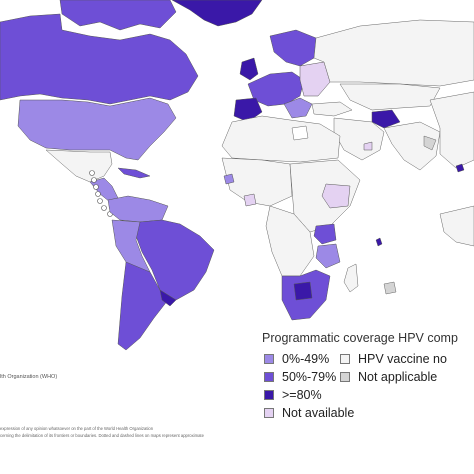  I want to click on region-uk-ireland, so click(249, 69).